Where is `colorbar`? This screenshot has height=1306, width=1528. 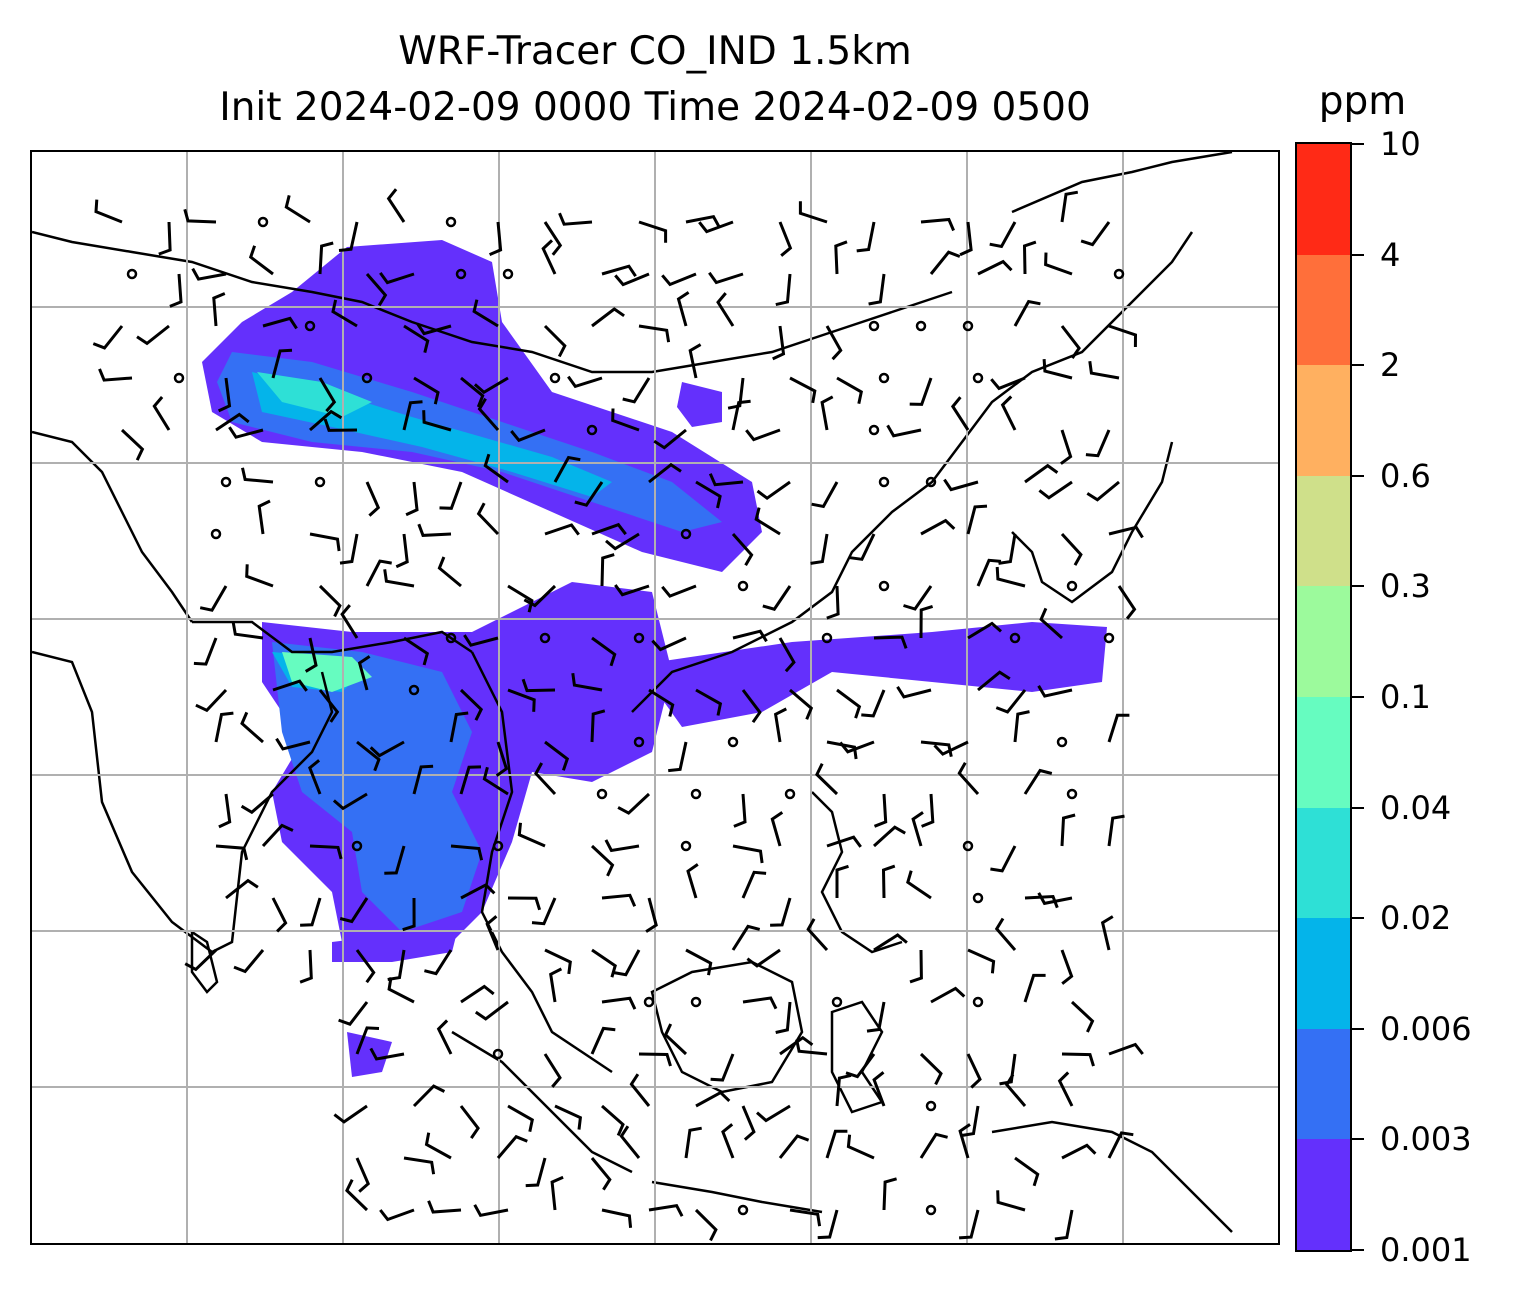 colorbar is located at coordinates (1323, 697).